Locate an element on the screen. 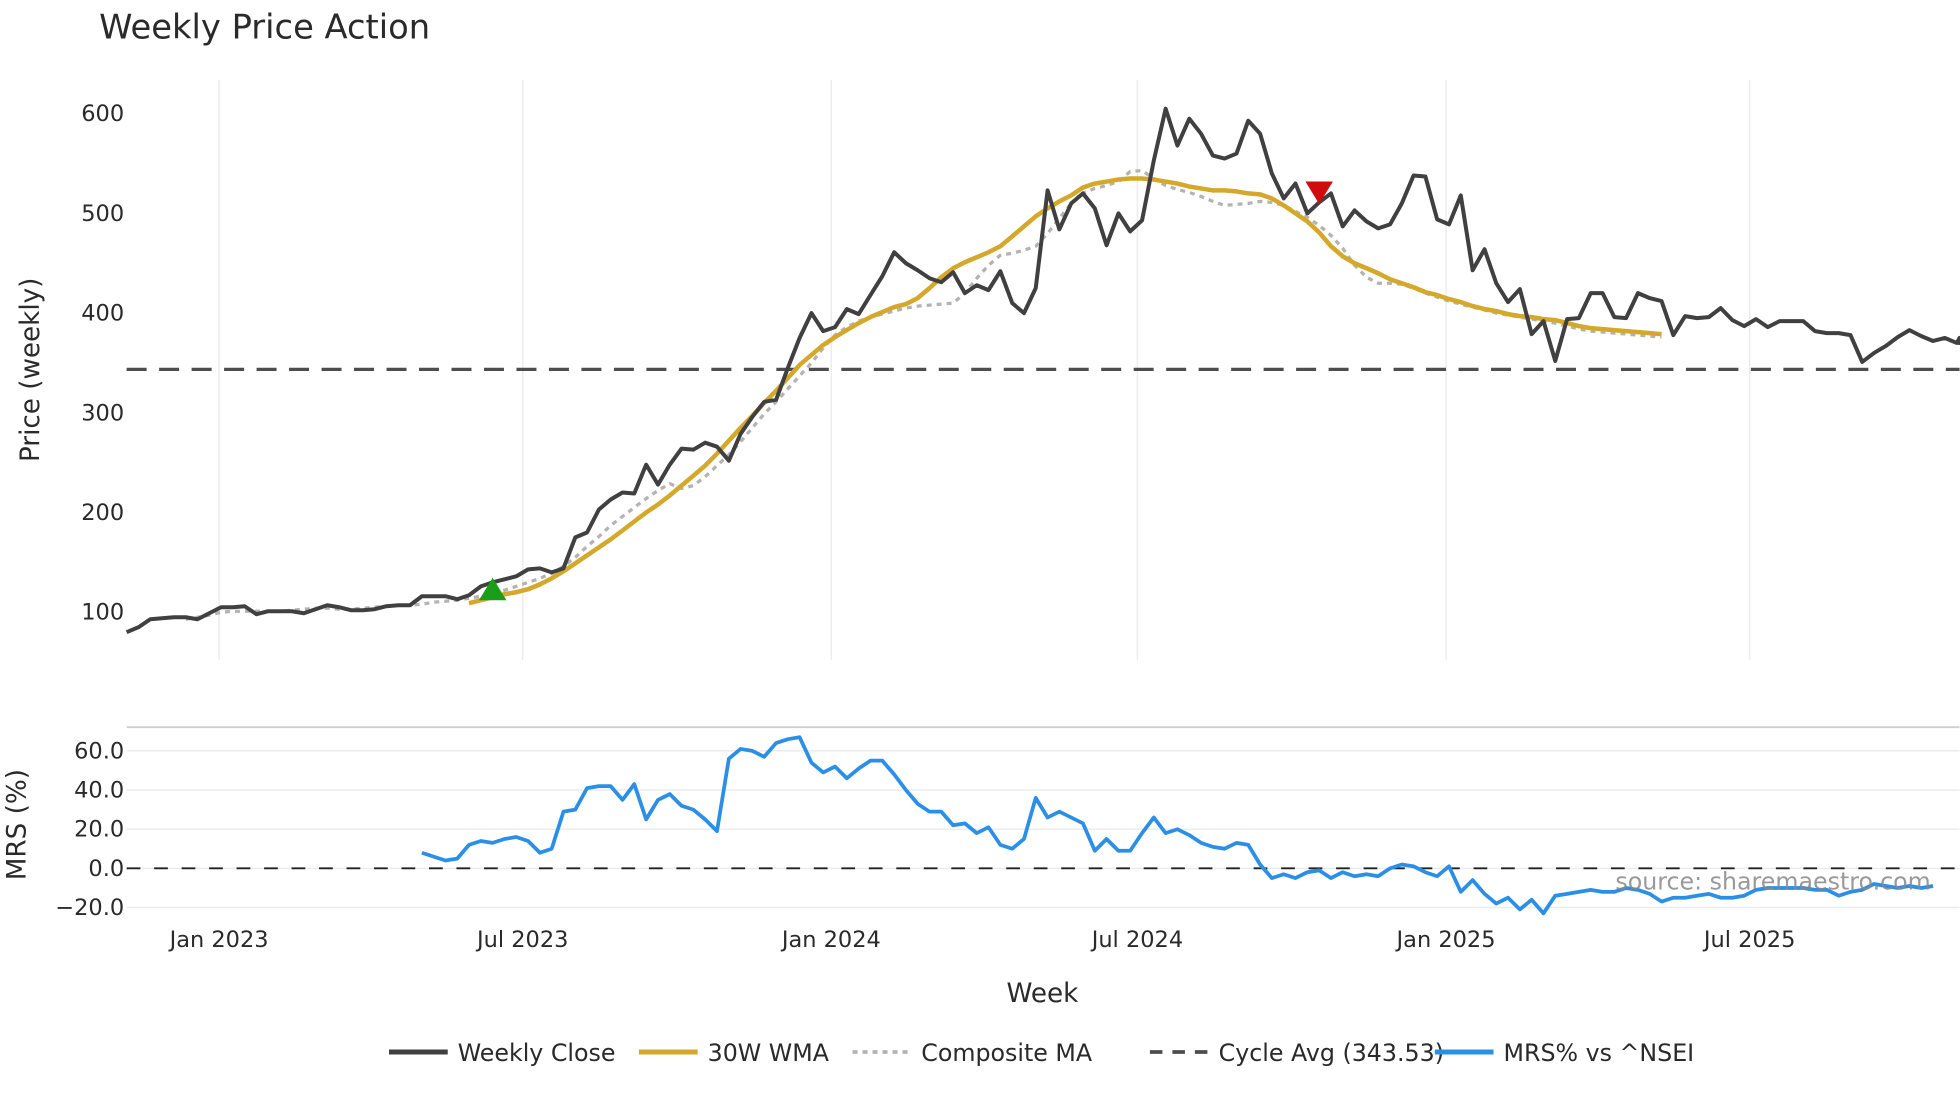 Image resolution: width=1960 pixels, height=1102 pixels. x-tick-label: Jan 2025 is located at coordinates (1445, 940).